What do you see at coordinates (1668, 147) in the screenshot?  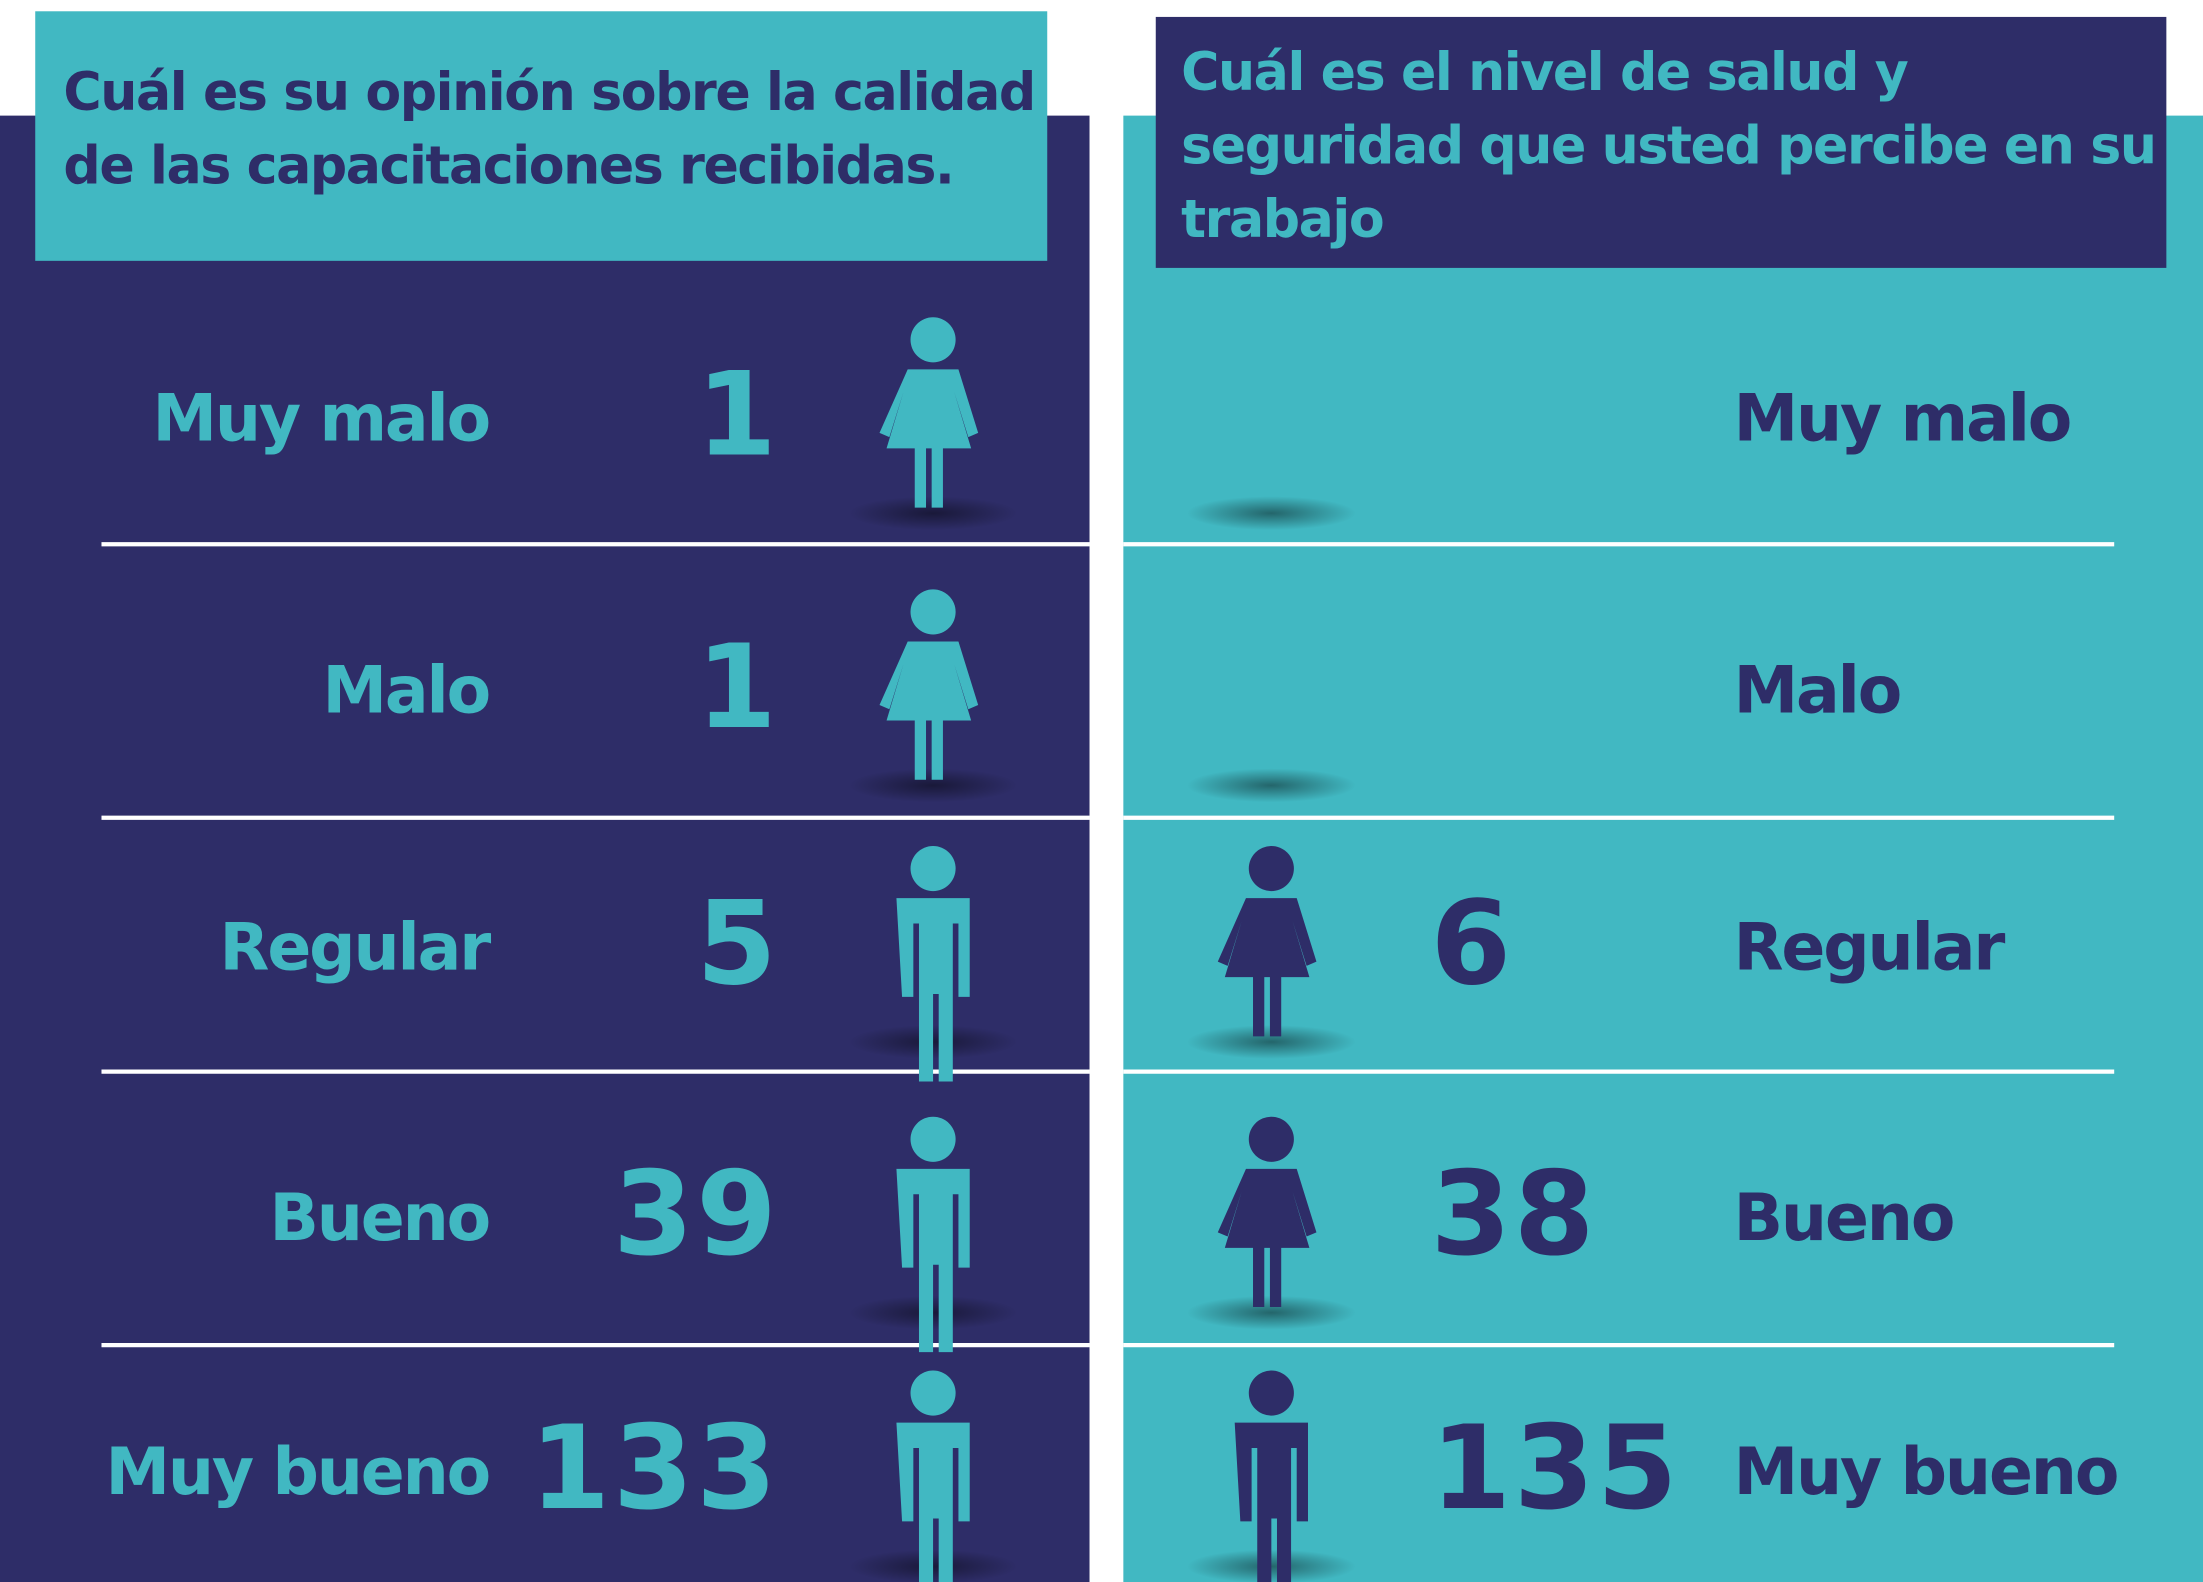 I see `panel-title: seguridad que usted percibe en su` at bounding box center [1668, 147].